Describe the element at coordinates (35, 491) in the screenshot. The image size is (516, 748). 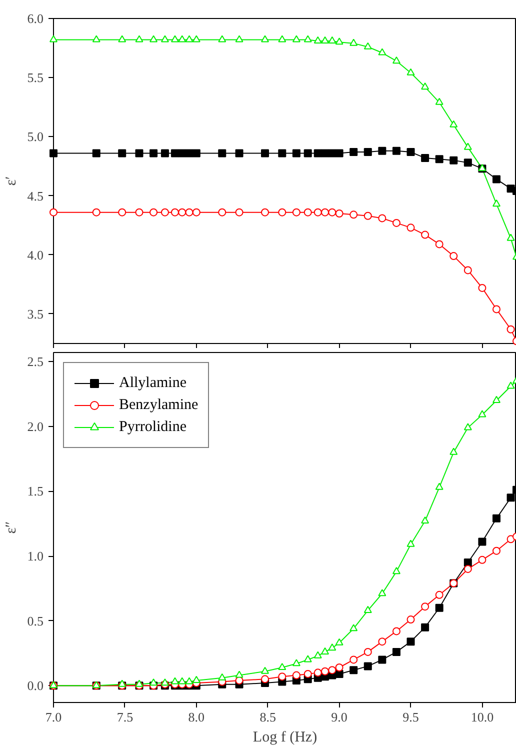
I see `y-tick-label: 1.5` at that location.